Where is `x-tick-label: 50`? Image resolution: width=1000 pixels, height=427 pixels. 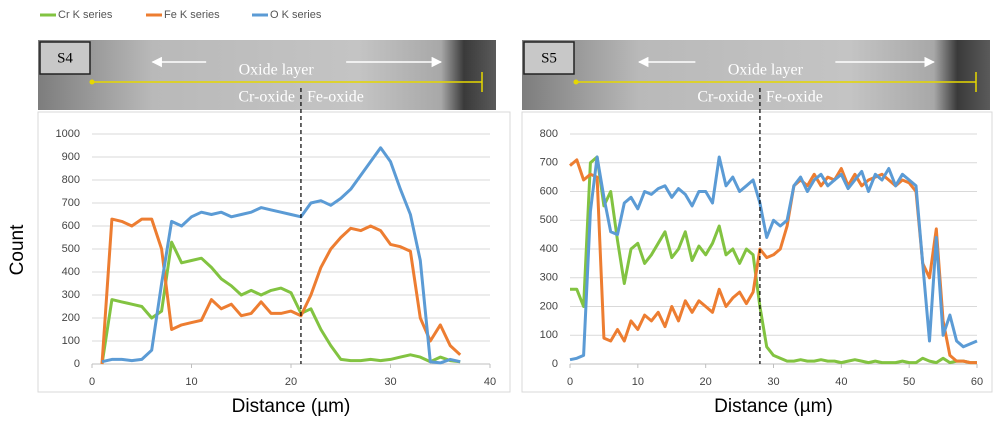 x-tick-label: 50 is located at coordinates (909, 382).